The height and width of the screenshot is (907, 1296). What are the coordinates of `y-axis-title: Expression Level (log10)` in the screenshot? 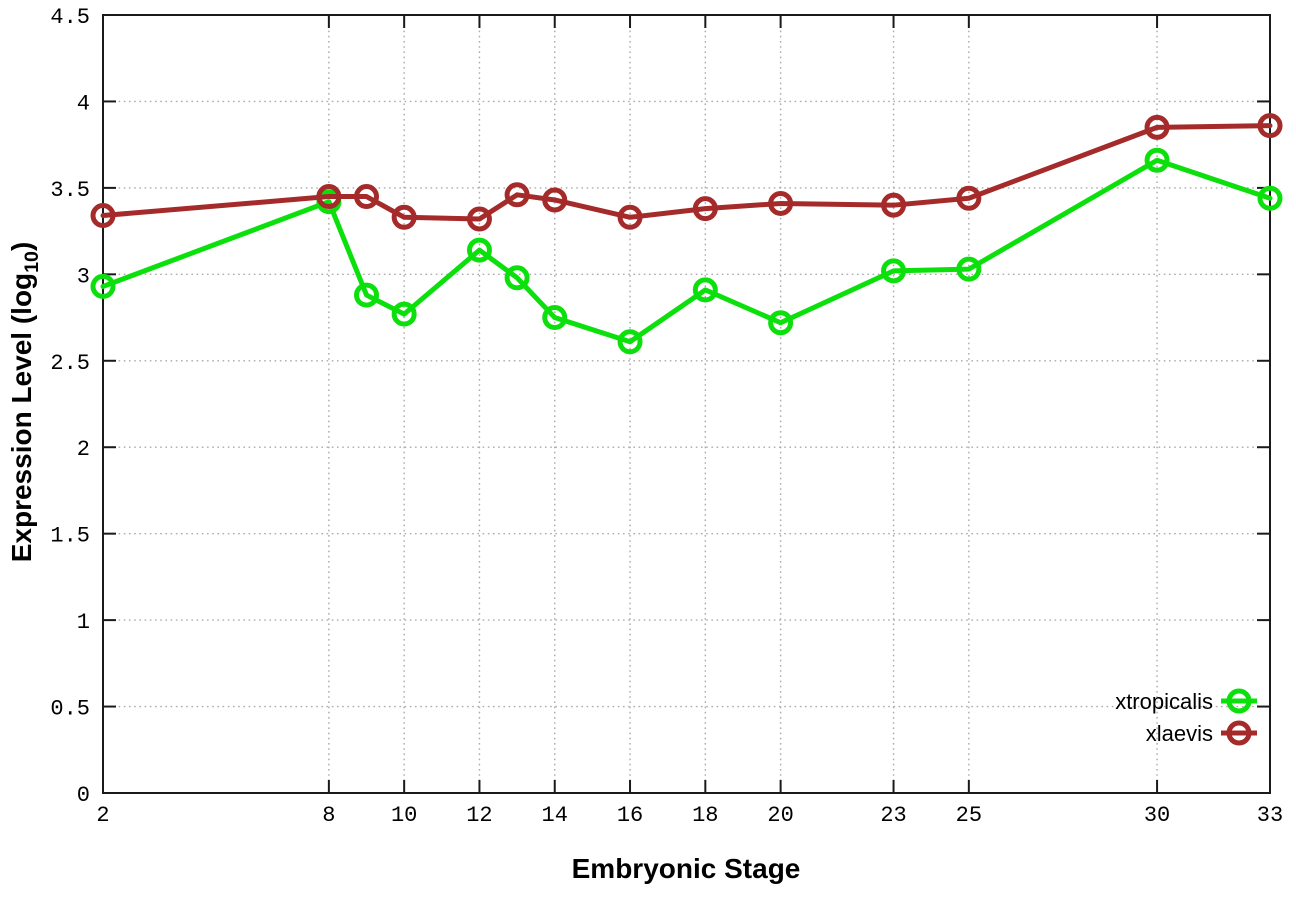 It's located at (25, 402).